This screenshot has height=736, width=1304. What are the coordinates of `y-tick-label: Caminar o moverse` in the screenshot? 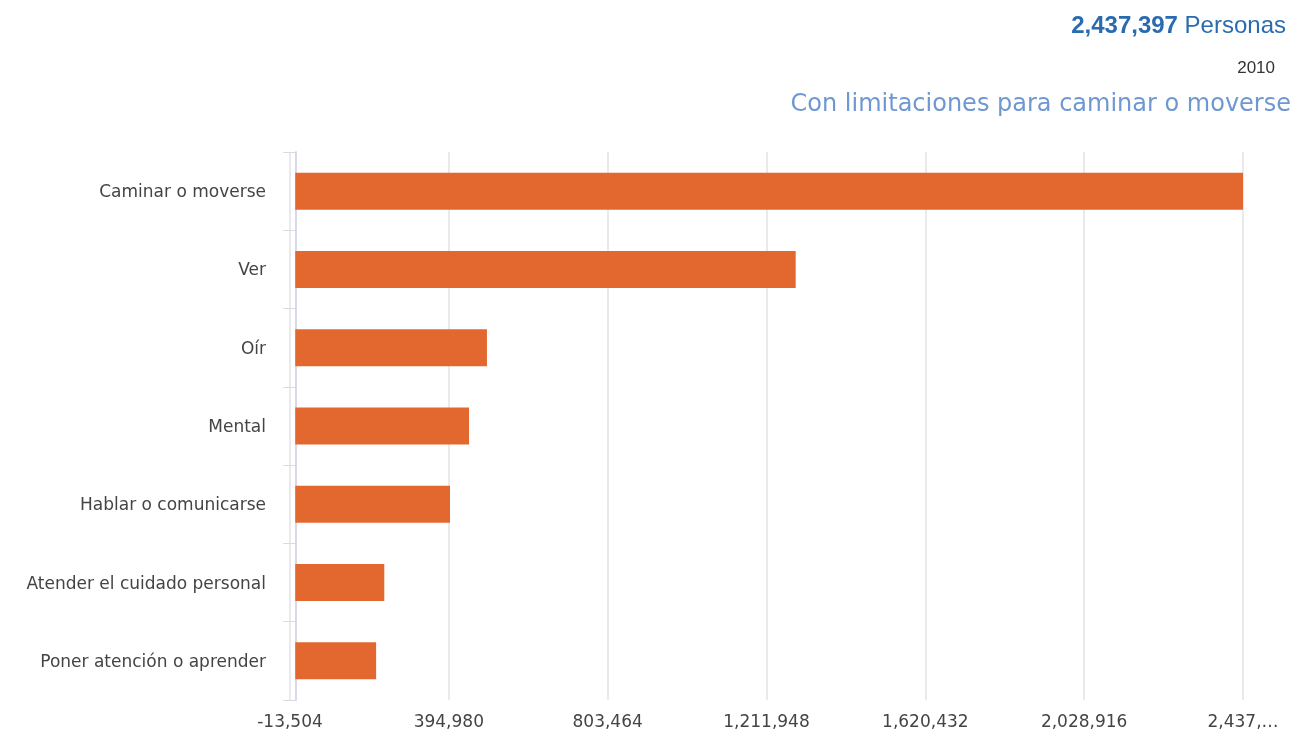 It's located at (182, 191).